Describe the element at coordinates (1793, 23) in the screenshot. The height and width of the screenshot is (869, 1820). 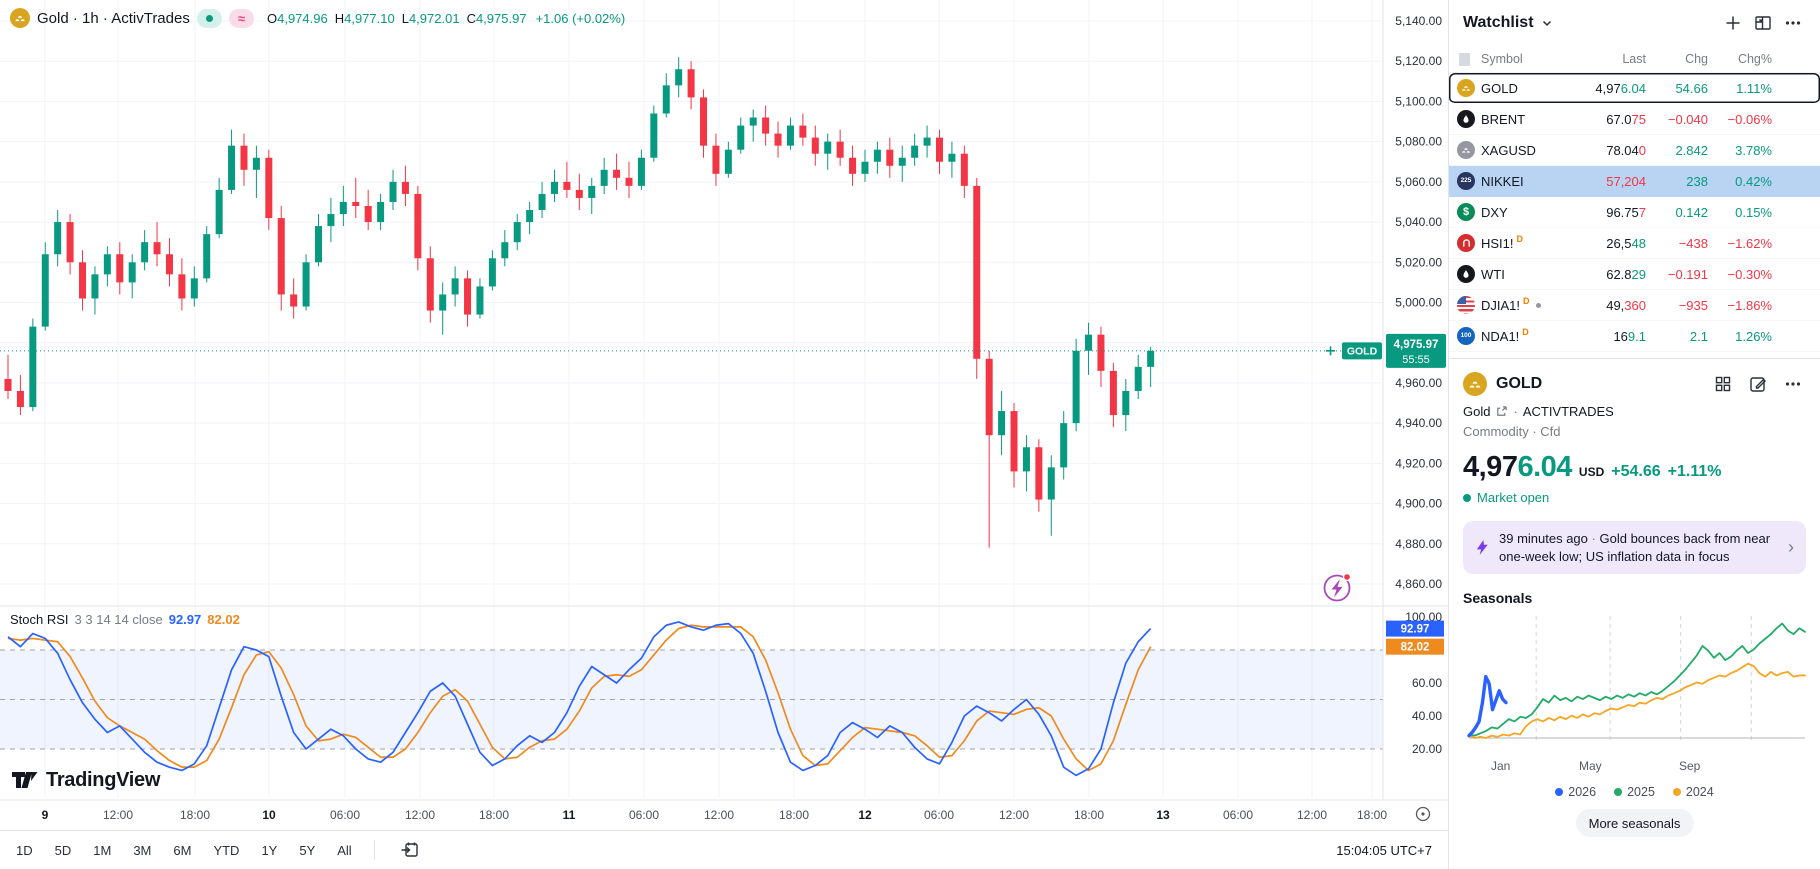
I see `watchlist-more-icon` at that location.